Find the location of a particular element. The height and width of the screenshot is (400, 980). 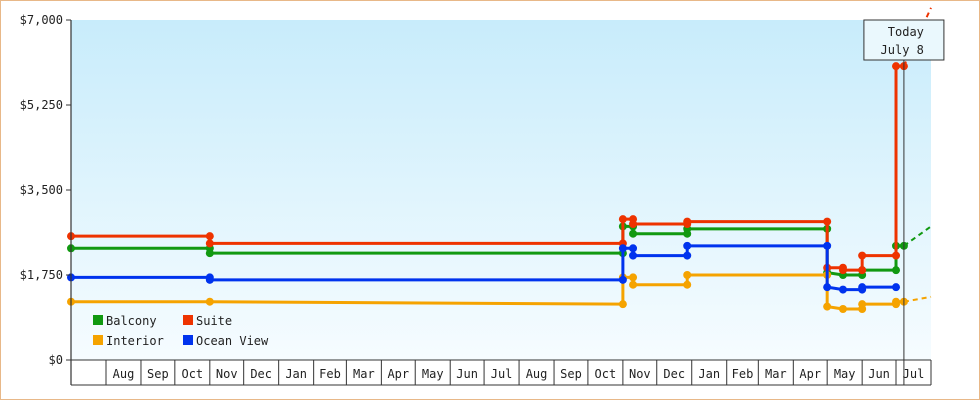

legend: Balcony Suite Interior Ocean View is located at coordinates (181, 331).